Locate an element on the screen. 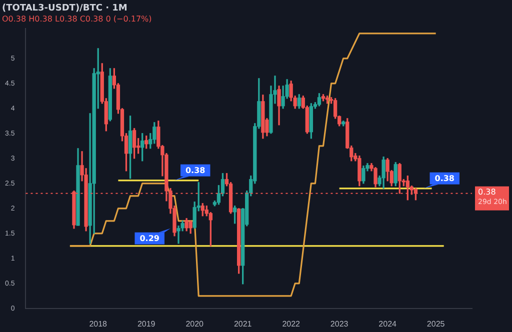  x-tick-label: 2025 is located at coordinates (436, 323).